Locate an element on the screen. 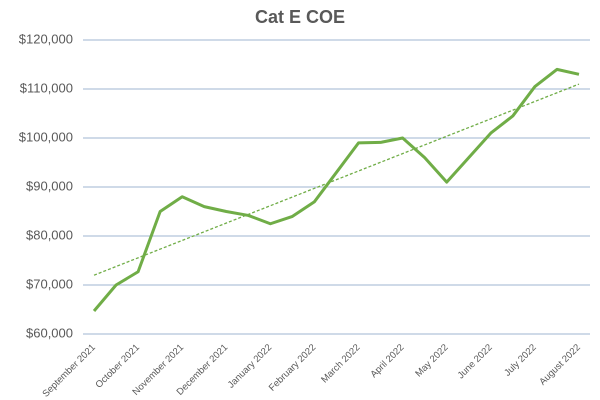 The width and height of the screenshot is (600, 400). x-tick-label: October 2021 is located at coordinates (118, 366).